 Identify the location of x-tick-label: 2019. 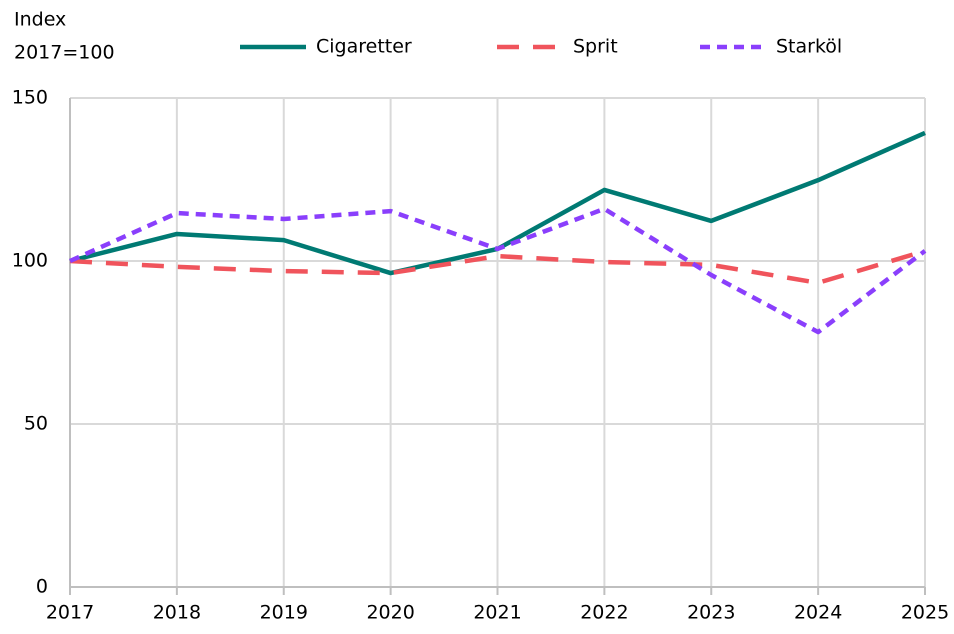
(284, 613).